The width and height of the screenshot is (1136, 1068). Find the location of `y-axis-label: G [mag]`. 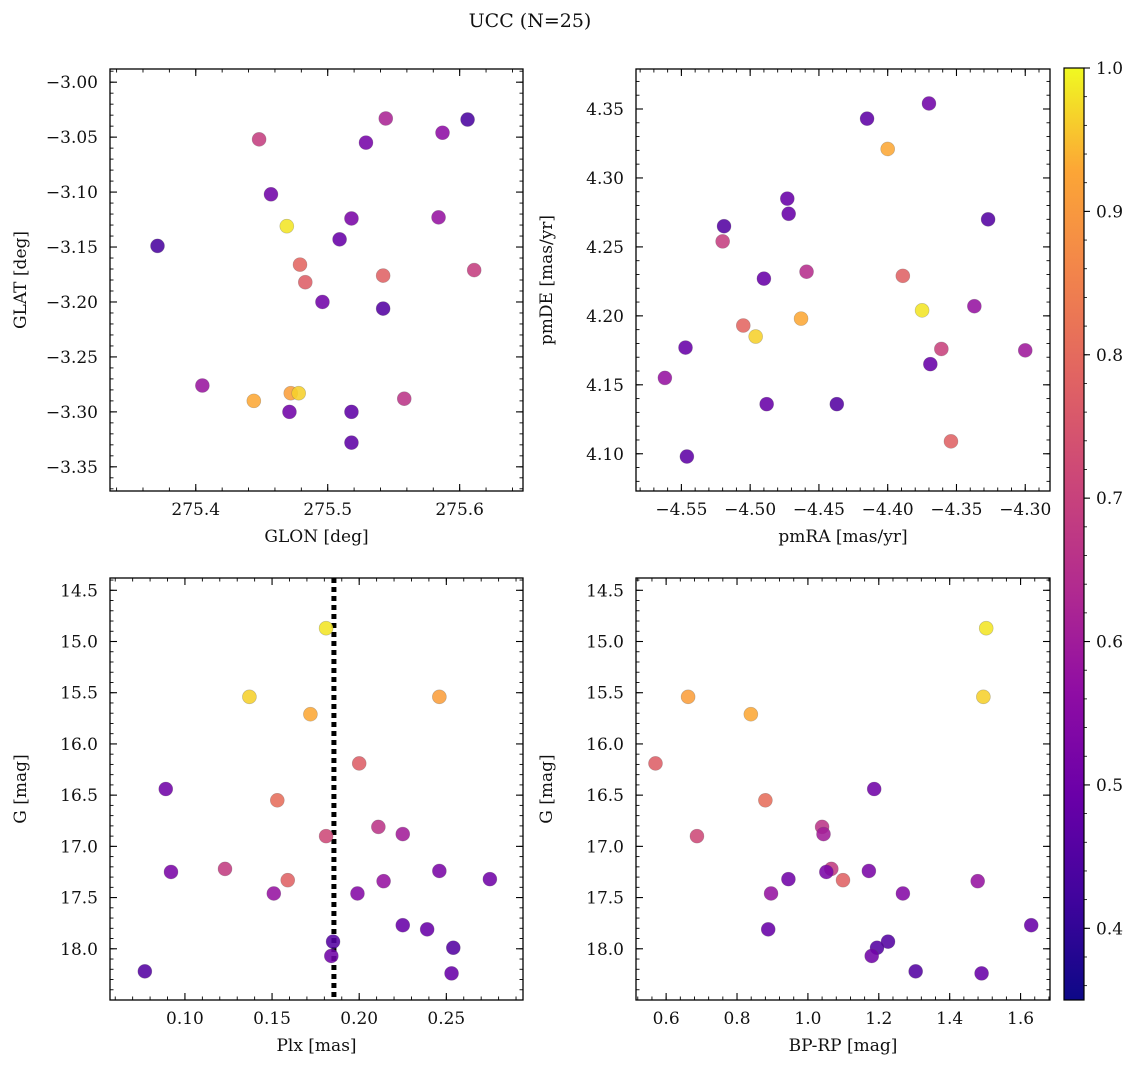

y-axis-label: G [mag] is located at coordinates (21, 788).